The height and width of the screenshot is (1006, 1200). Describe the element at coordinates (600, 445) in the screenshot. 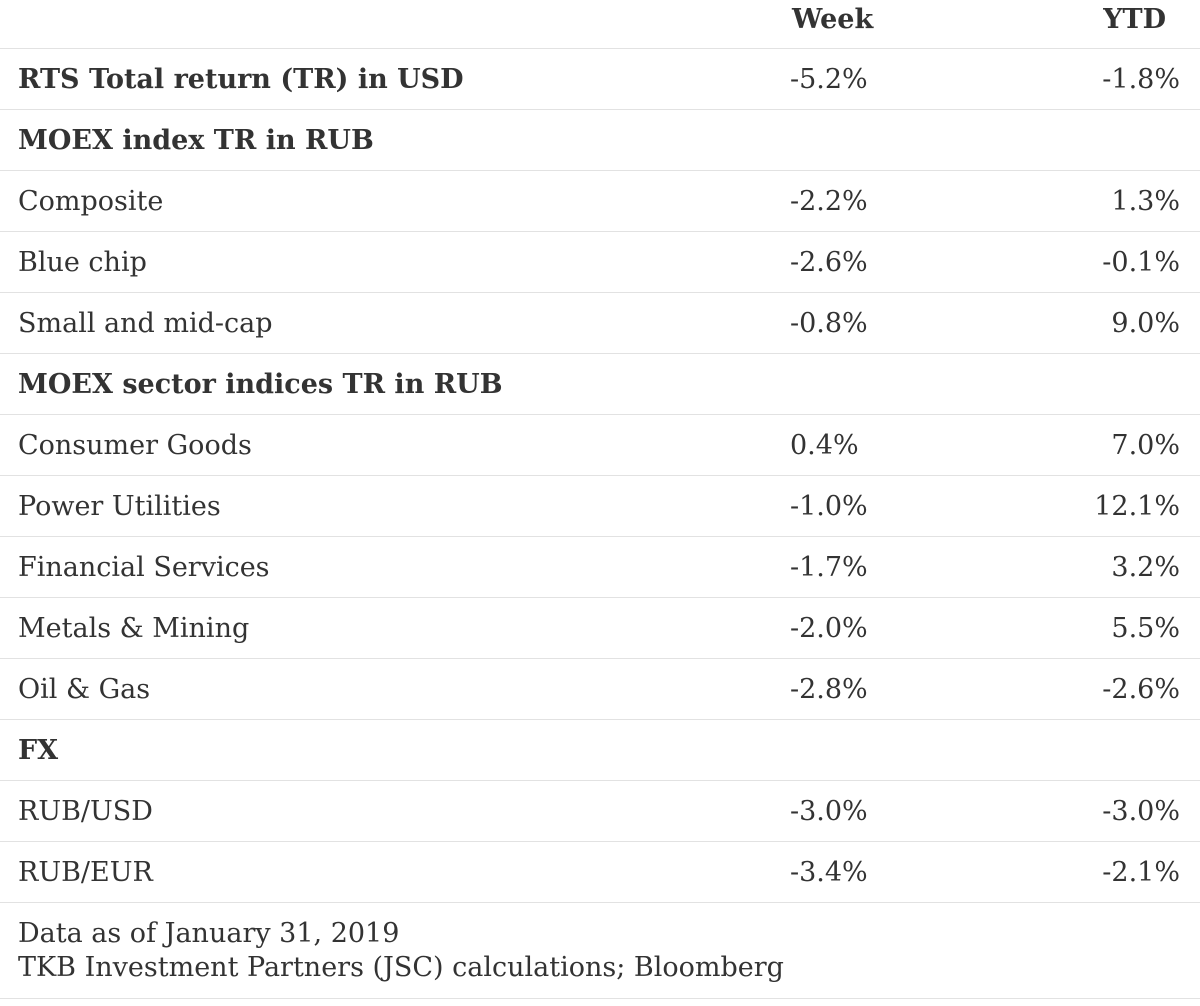

I see `table-row: Consumer Goods 0.4% 7.0%` at that location.